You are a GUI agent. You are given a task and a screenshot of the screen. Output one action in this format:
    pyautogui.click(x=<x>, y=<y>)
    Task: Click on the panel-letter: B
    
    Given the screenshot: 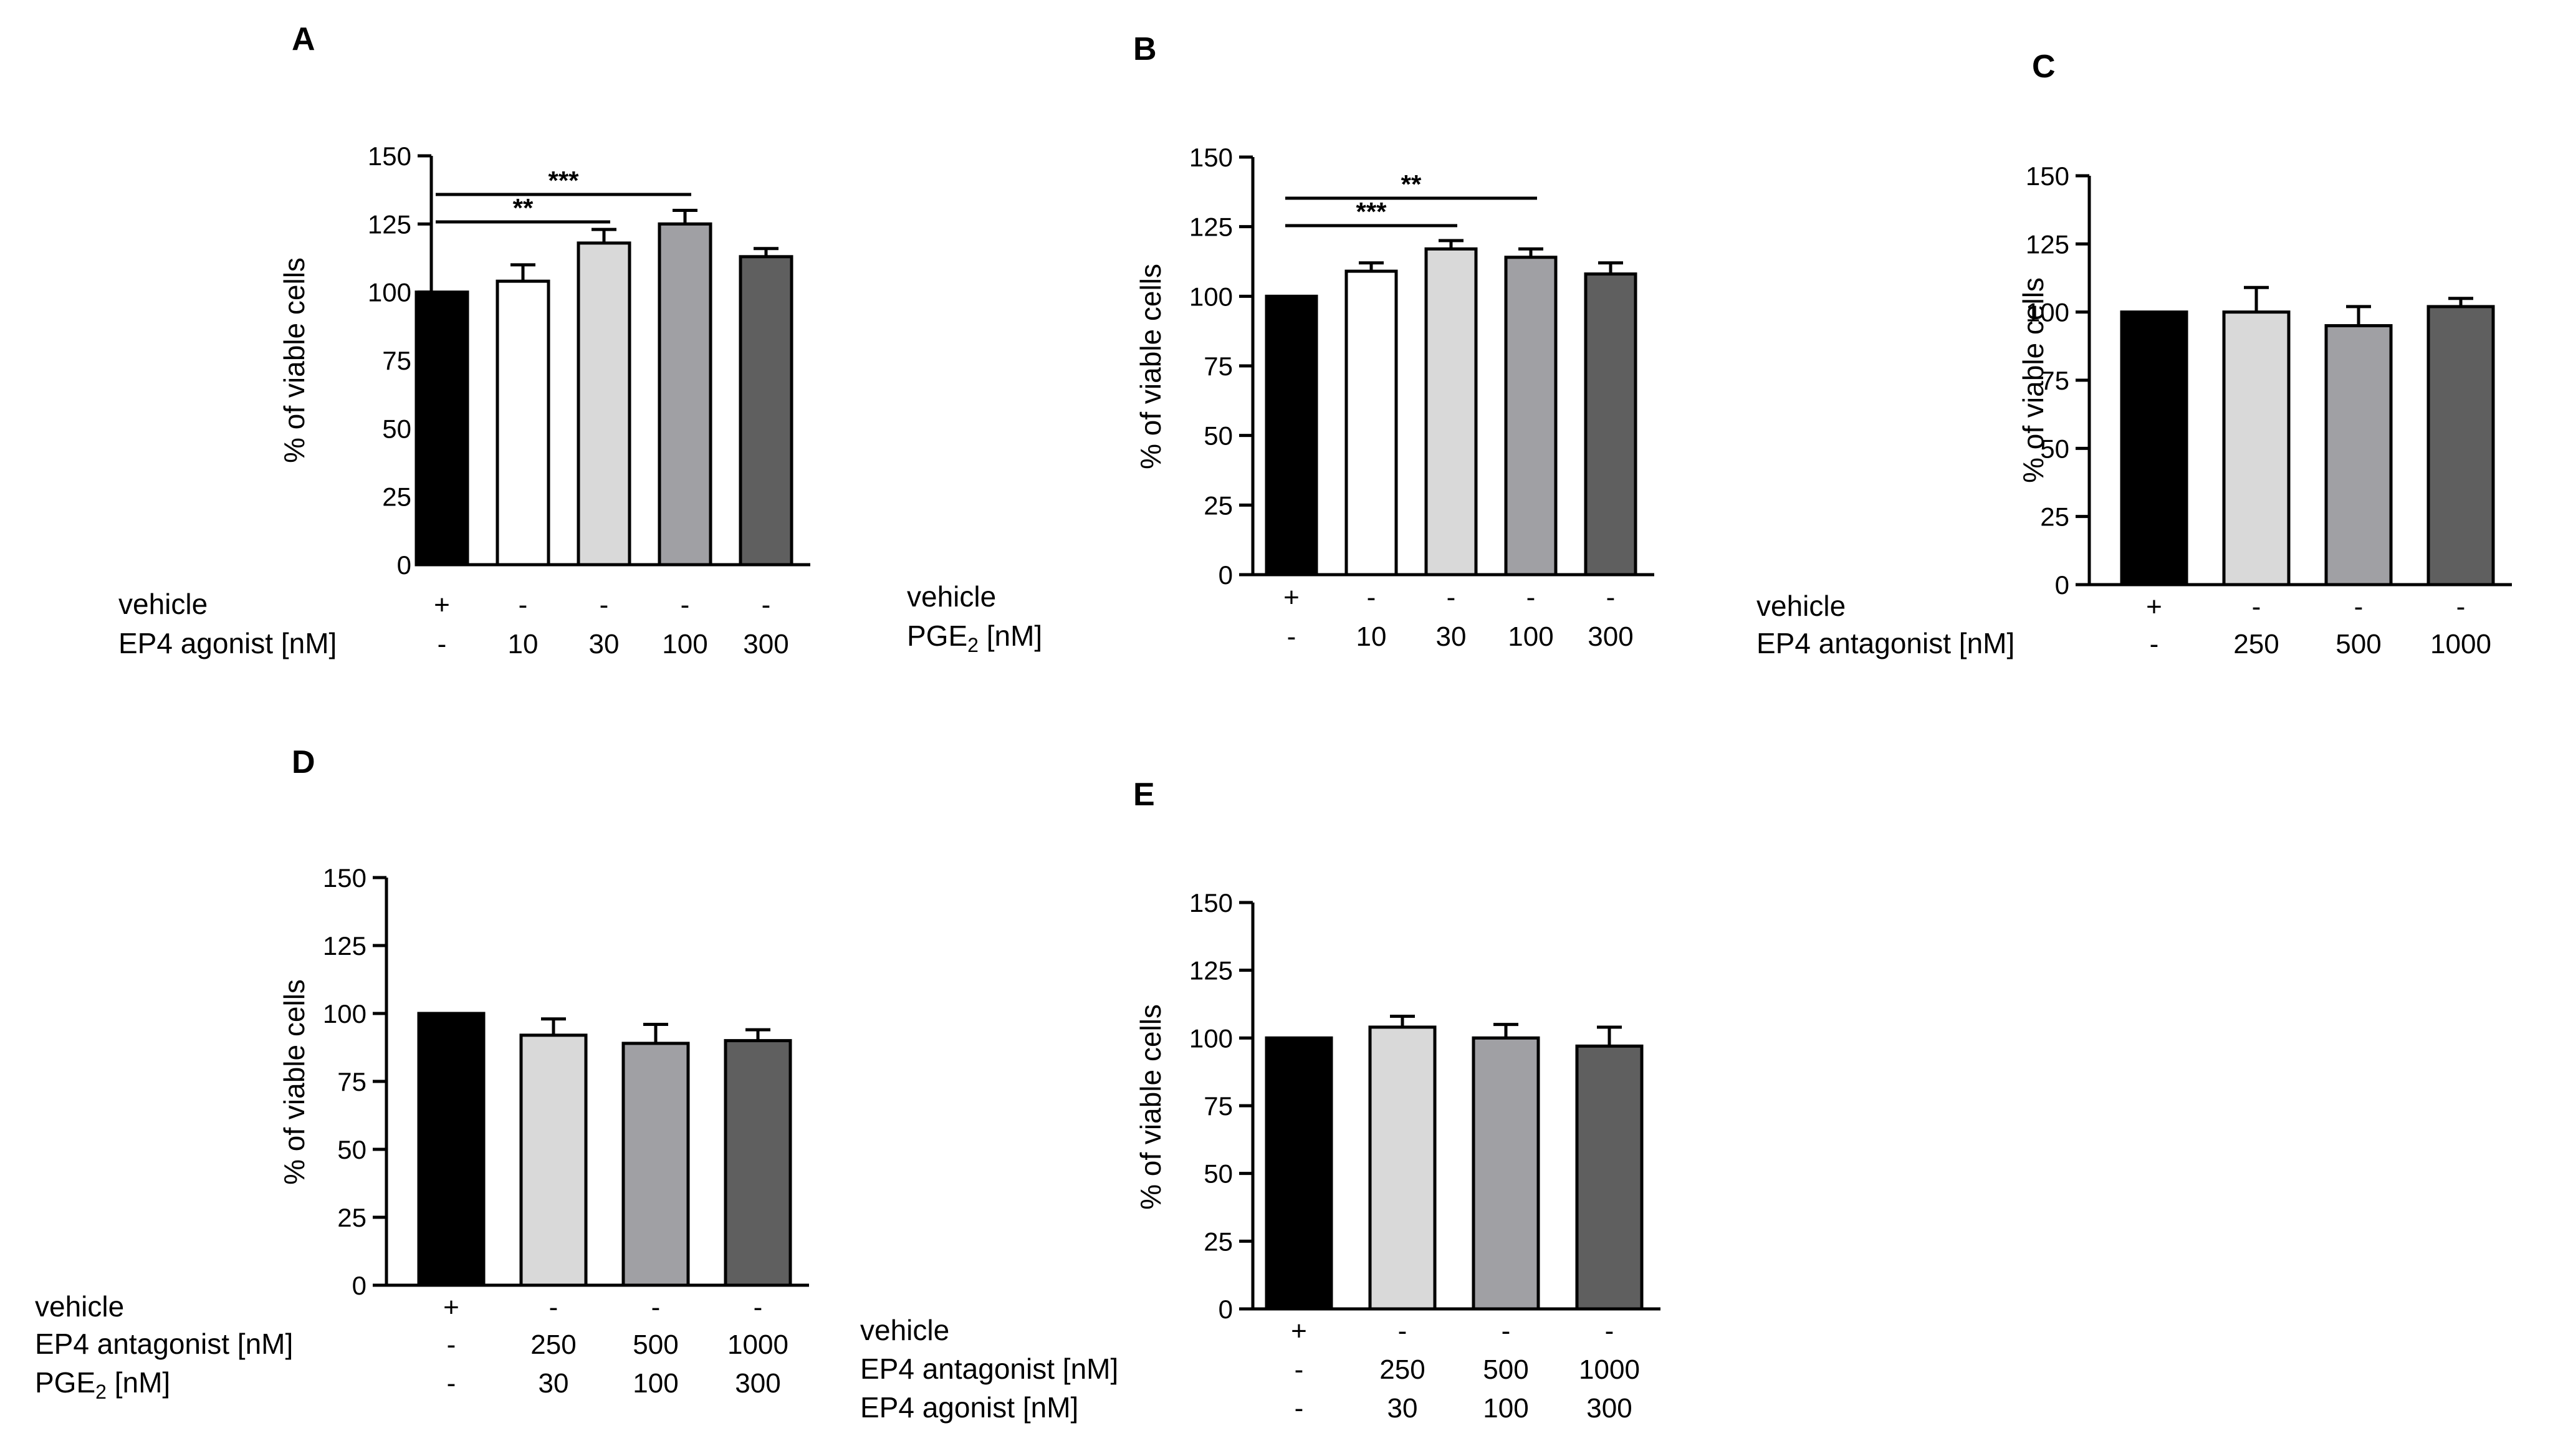 What is the action you would take?
    pyautogui.click(x=1145, y=49)
    